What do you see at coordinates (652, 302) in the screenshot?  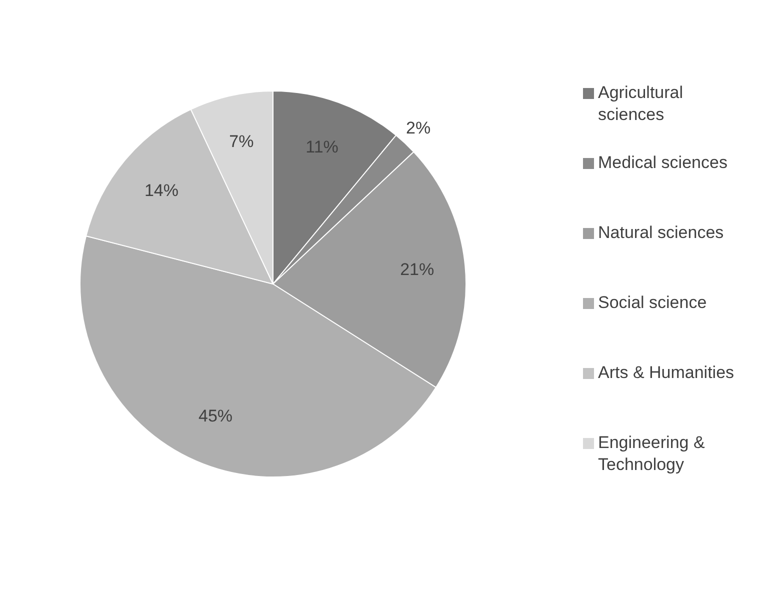 I see `legend-label: Social science` at bounding box center [652, 302].